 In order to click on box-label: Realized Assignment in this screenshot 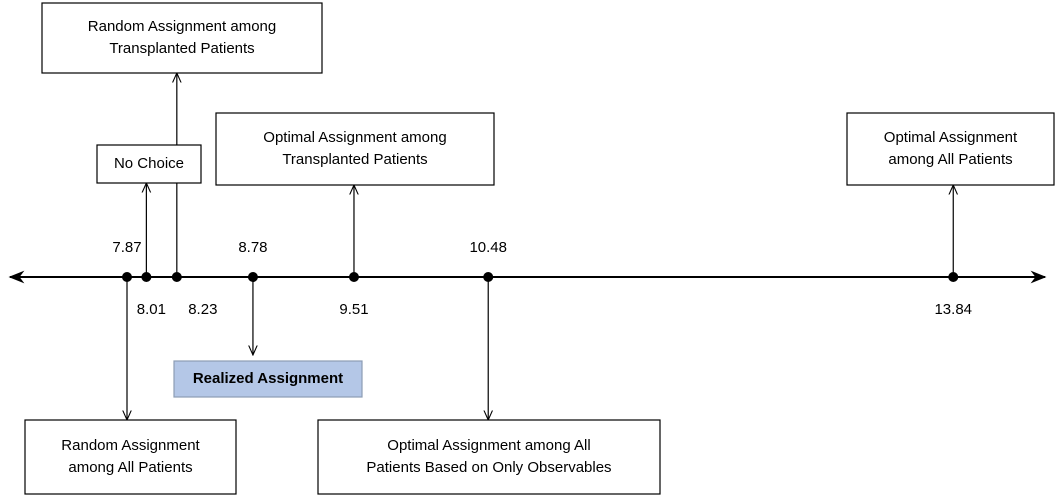, I will do `click(268, 378)`.